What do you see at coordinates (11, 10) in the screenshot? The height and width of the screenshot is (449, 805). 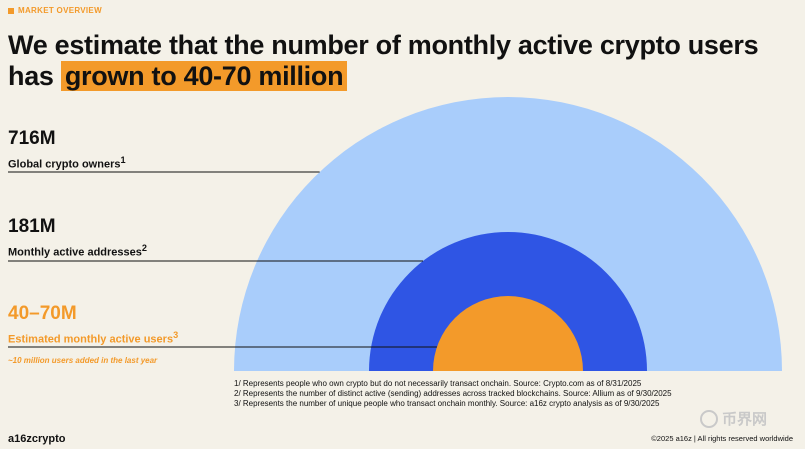 I see `square-icon` at bounding box center [11, 10].